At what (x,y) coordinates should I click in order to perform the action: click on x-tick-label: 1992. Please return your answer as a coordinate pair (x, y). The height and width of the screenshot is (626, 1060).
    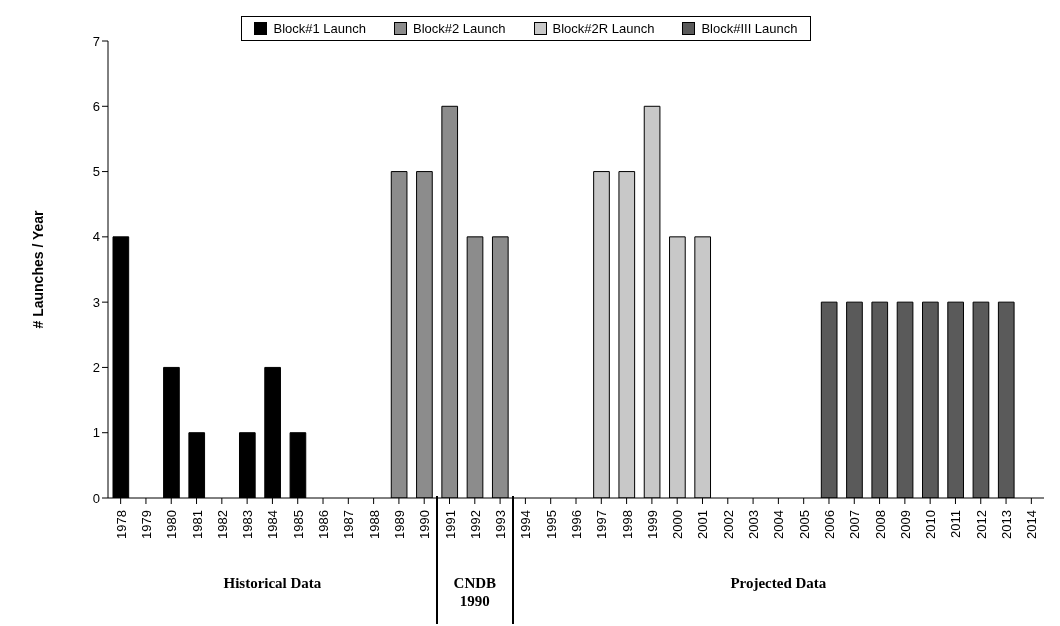
    Looking at the image, I should click on (475, 524).